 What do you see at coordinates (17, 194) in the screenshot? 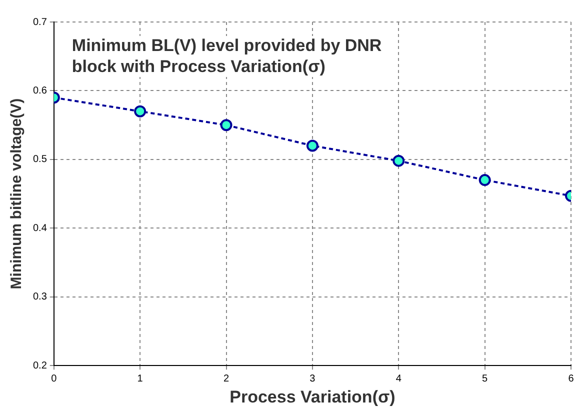
I see `y-axis-title: Minimum bitline voltage(V)` at bounding box center [17, 194].